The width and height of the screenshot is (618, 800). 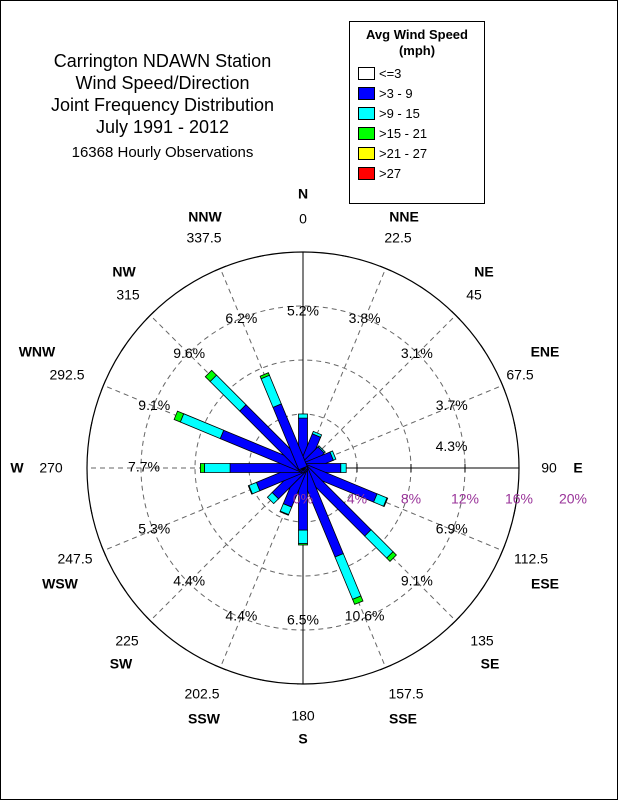 What do you see at coordinates (250, 489) in the screenshot?
I see `petal-segment-wsw` at bounding box center [250, 489].